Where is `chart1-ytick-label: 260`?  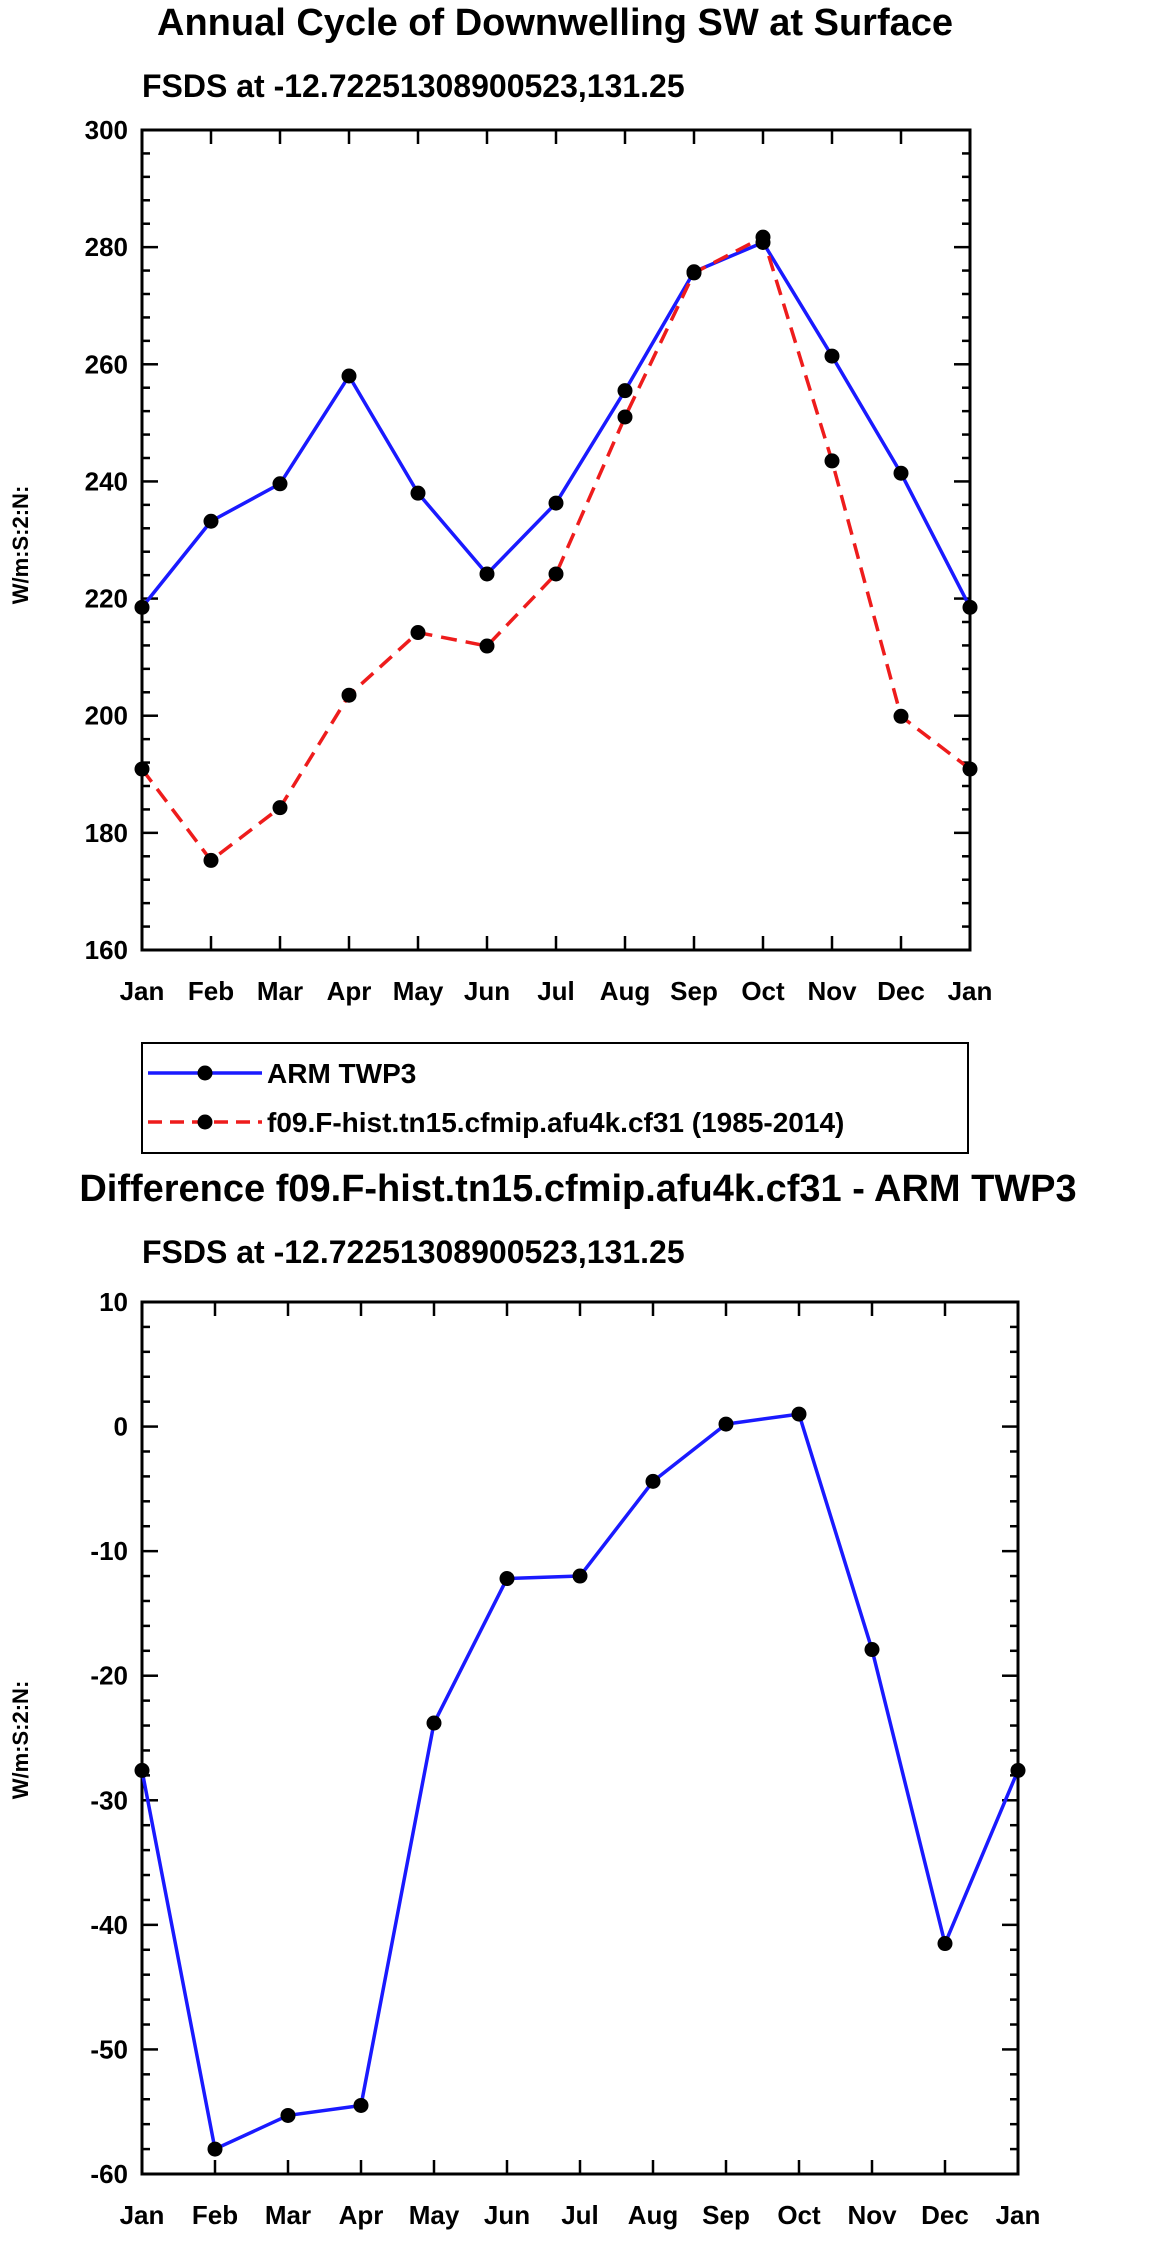
chart1-ytick-label: 260 is located at coordinates (106, 364).